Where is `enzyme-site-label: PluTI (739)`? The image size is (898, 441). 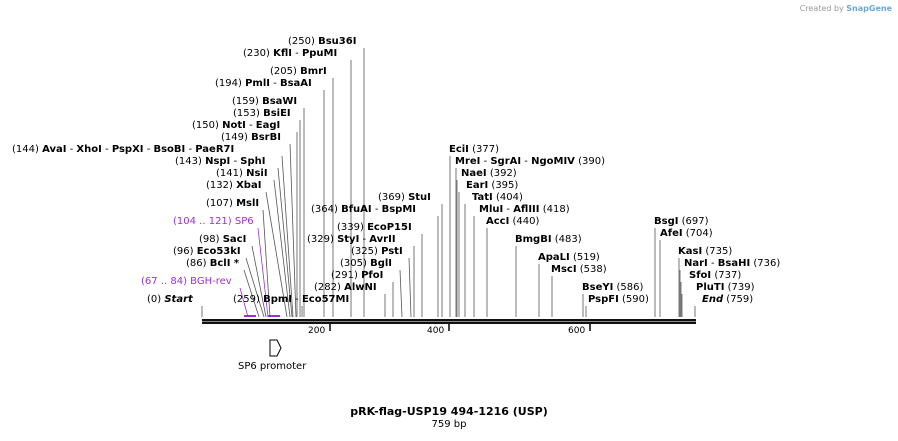 enzyme-site-label: PluTI (739) is located at coordinates (725, 288).